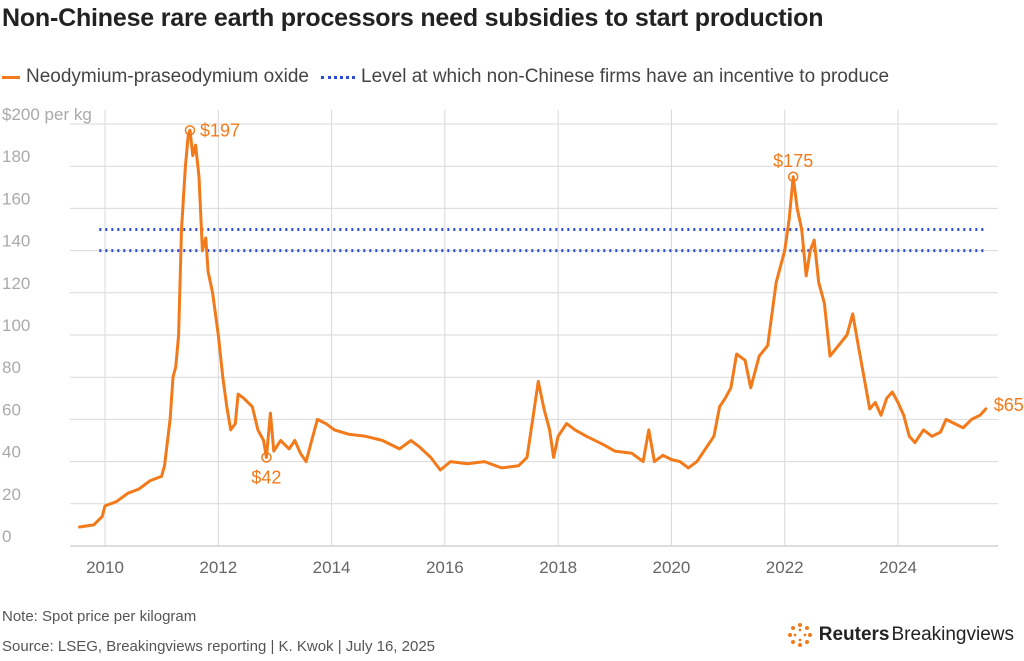 This screenshot has width=1024, height=661. I want to click on series-legend-swatch, so click(11, 77).